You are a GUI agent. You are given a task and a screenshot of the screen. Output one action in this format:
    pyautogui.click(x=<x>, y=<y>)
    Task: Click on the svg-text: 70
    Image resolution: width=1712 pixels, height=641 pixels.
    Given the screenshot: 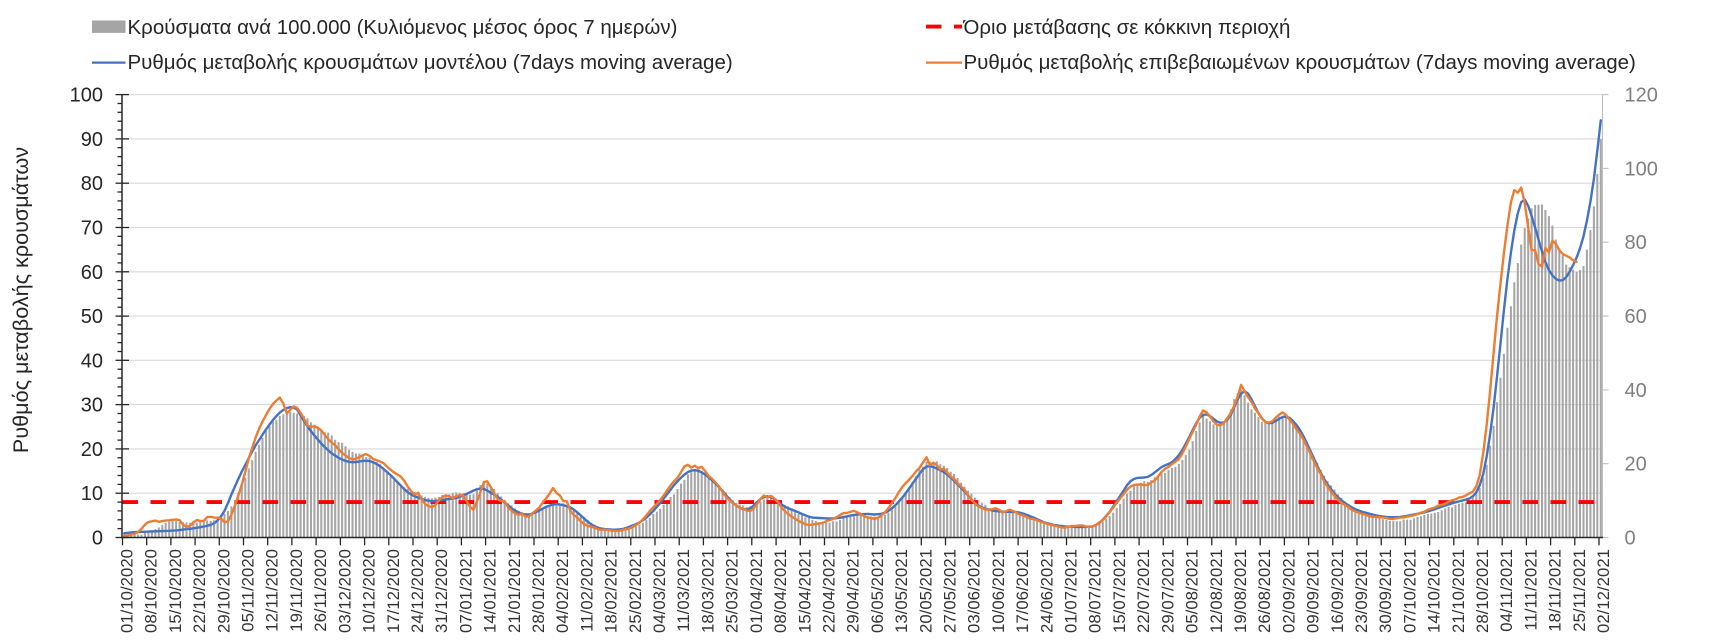 What is the action you would take?
    pyautogui.click(x=92, y=229)
    